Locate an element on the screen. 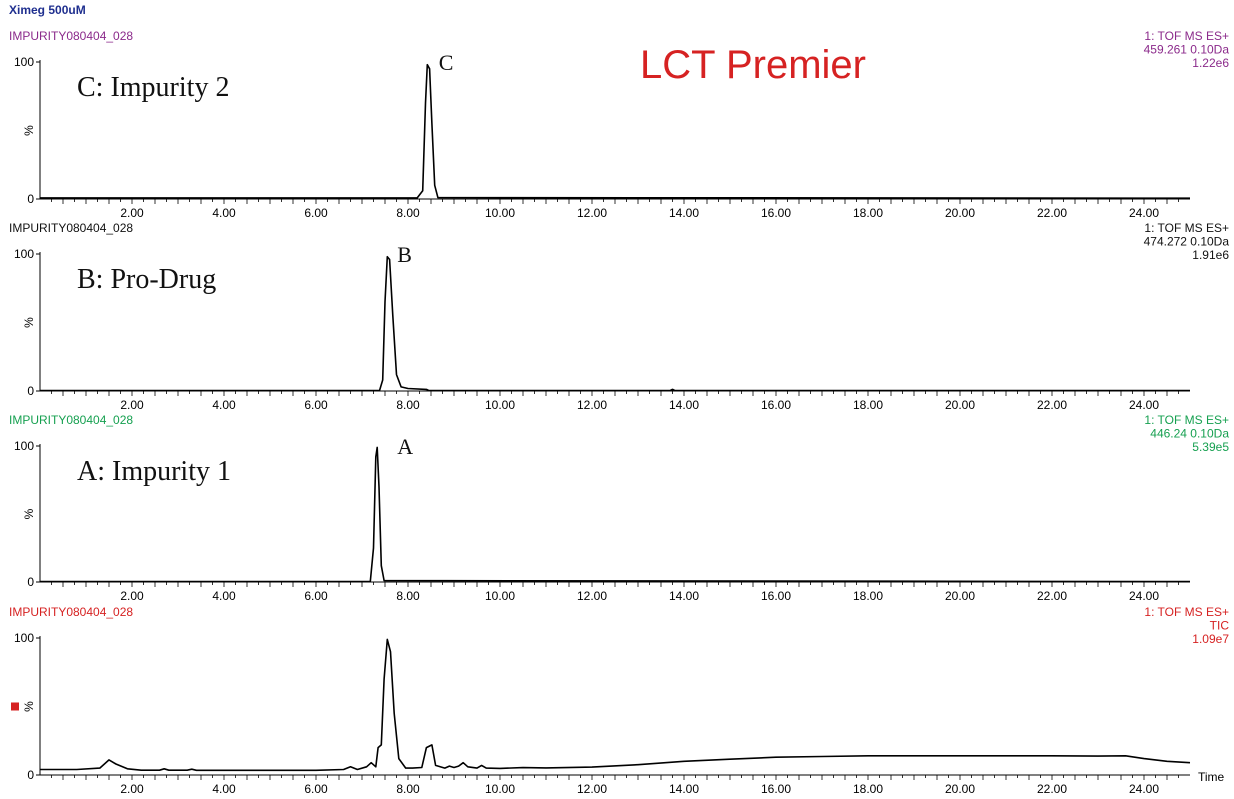 The width and height of the screenshot is (1234, 799). compound-annotation: A: Impurity 1 is located at coordinates (154, 471).